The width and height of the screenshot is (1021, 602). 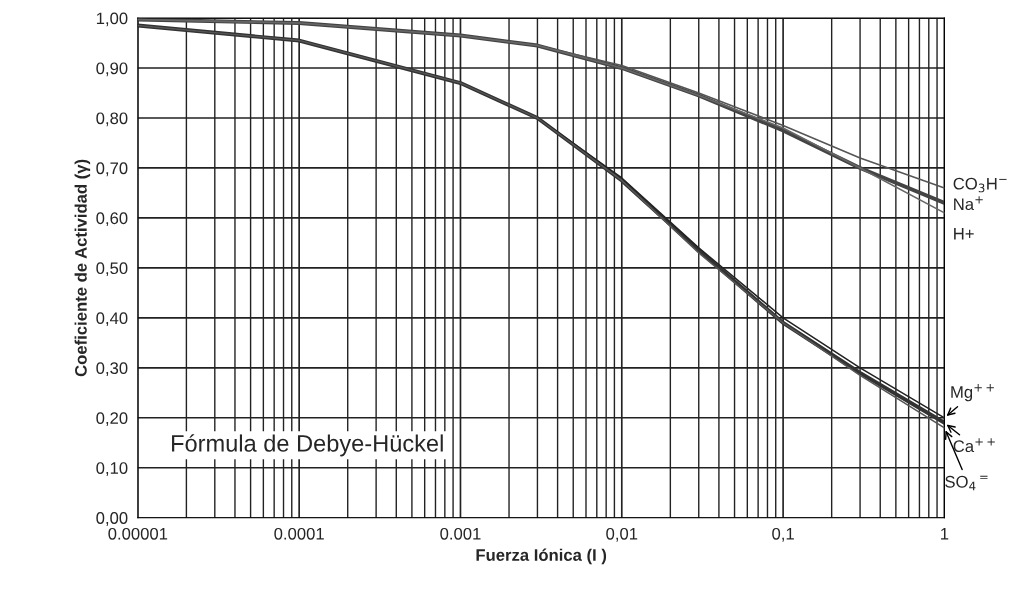 I want to click on x-tick-label: 0.0001, so click(x=299, y=533).